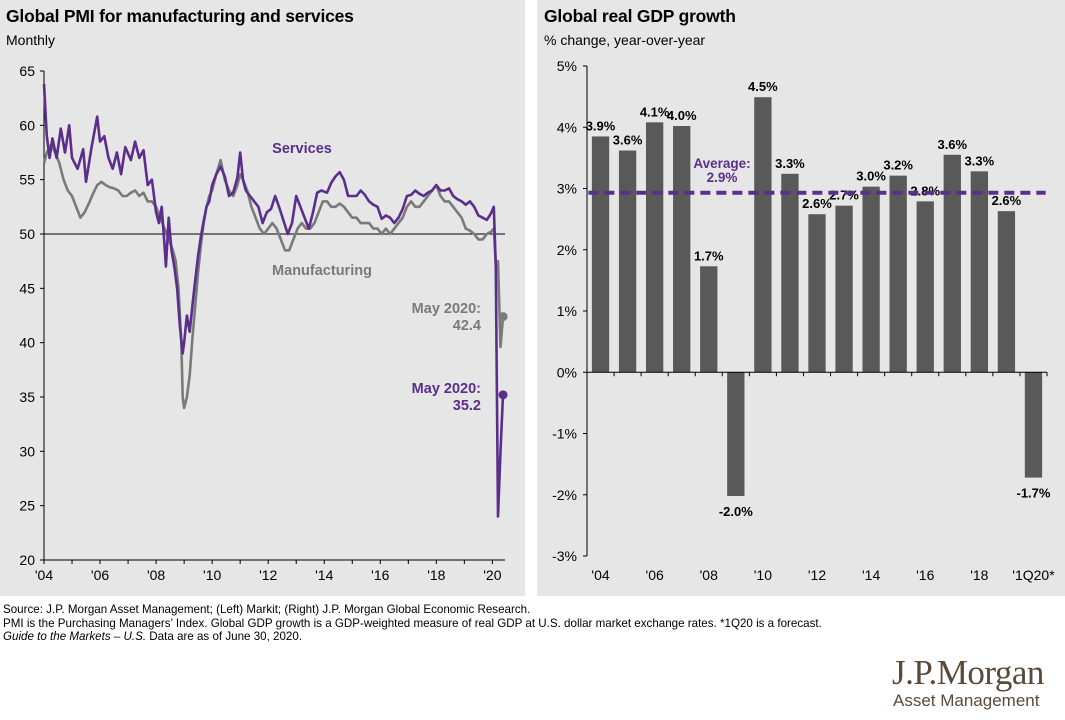 This screenshot has width=1065, height=720. What do you see at coordinates (212, 575) in the screenshot?
I see `pmi-x-tick-label: '10` at bounding box center [212, 575].